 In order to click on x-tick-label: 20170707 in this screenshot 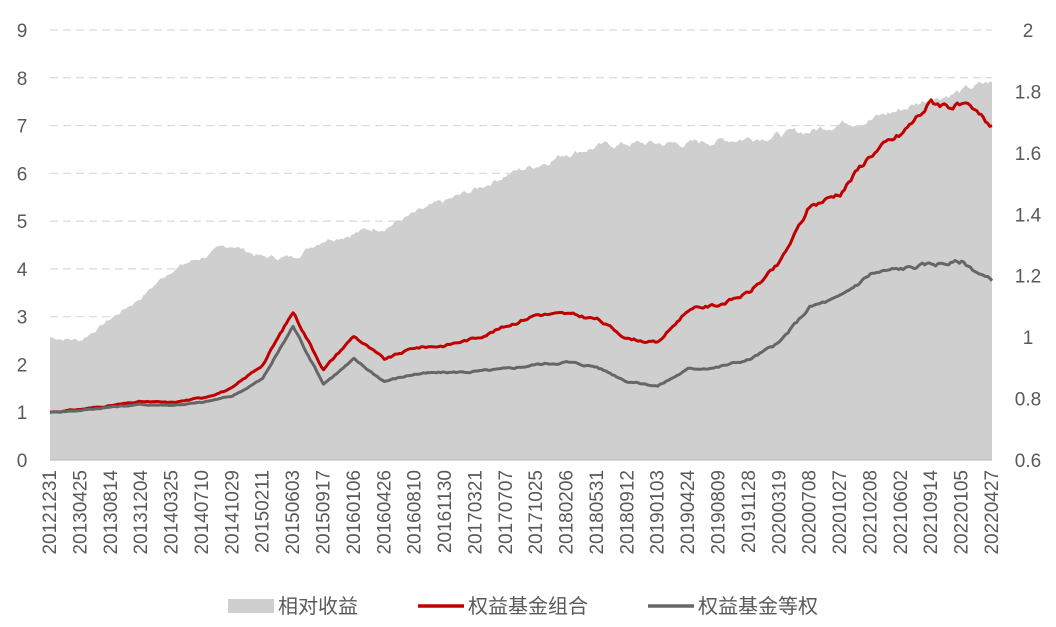, I will do `click(506, 512)`.